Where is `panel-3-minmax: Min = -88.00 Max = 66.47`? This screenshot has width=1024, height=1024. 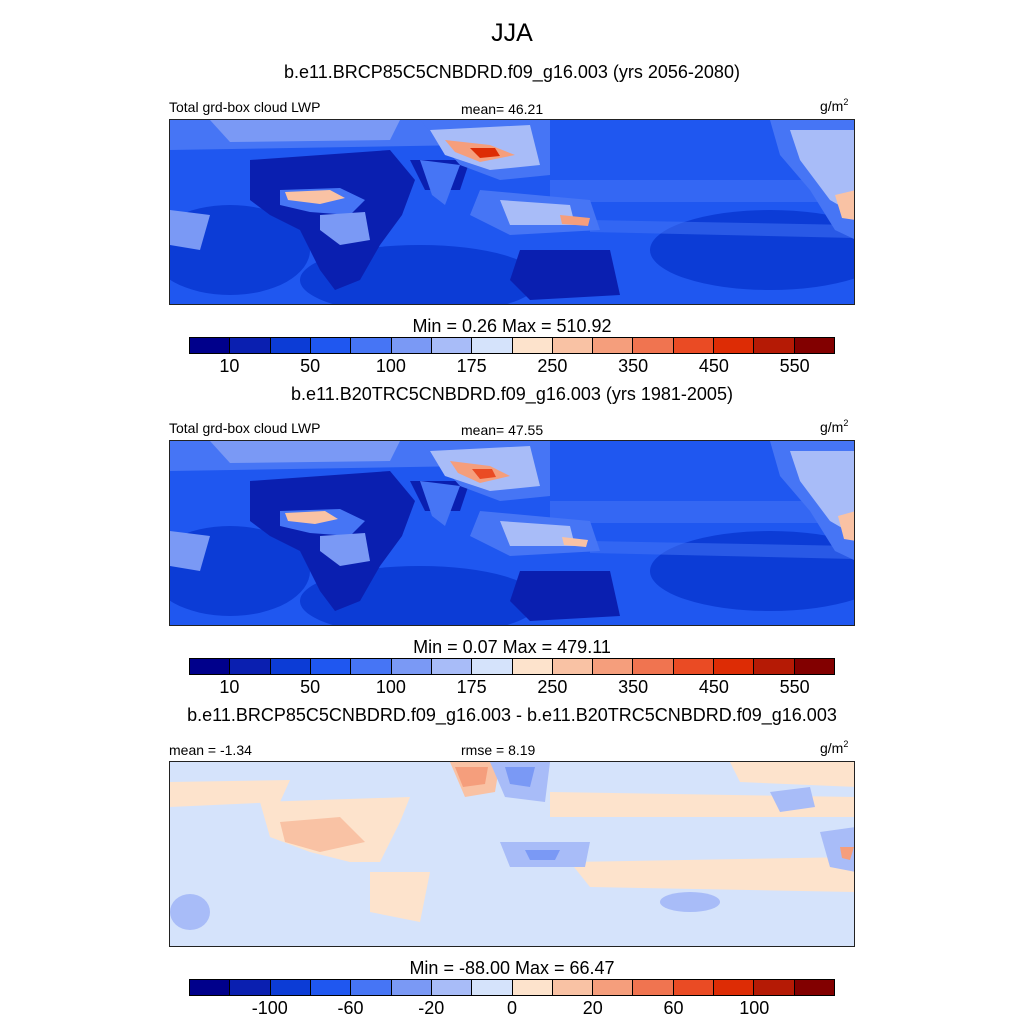 panel-3-minmax: Min = -88.00 Max = 66.47 is located at coordinates (512, 968).